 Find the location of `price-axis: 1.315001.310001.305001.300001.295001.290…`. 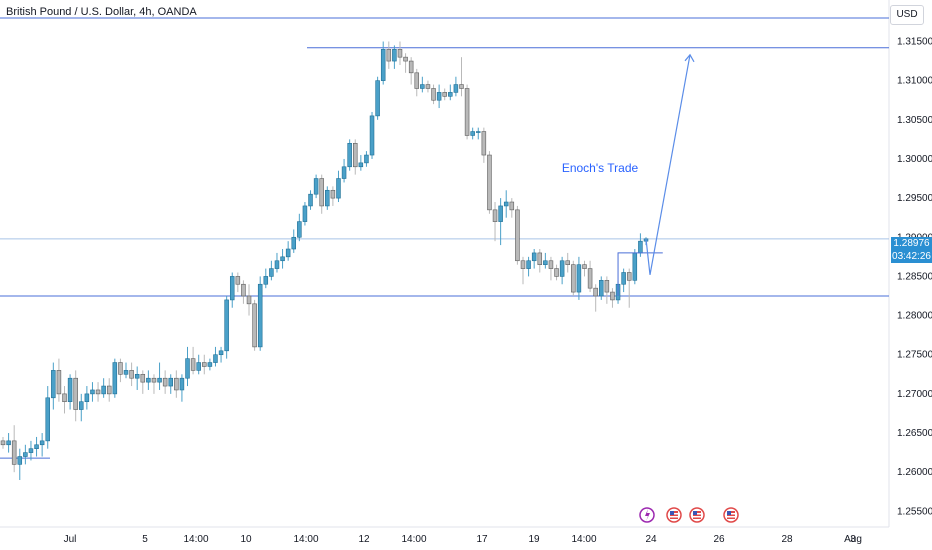

price-axis: 1.315001.310001.305001.300001.295001.290… is located at coordinates (914, 276).